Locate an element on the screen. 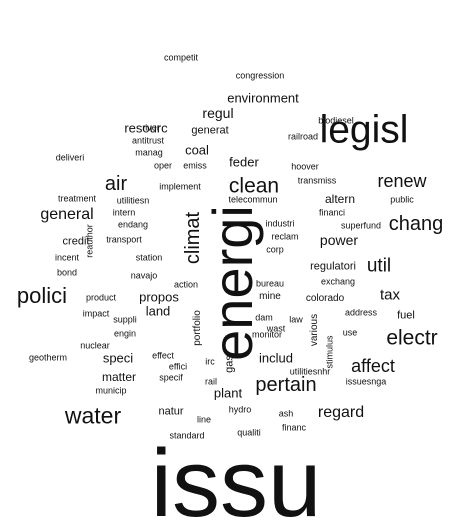 This screenshot has width=472, height=527. word-clean: clean is located at coordinates (254, 186).